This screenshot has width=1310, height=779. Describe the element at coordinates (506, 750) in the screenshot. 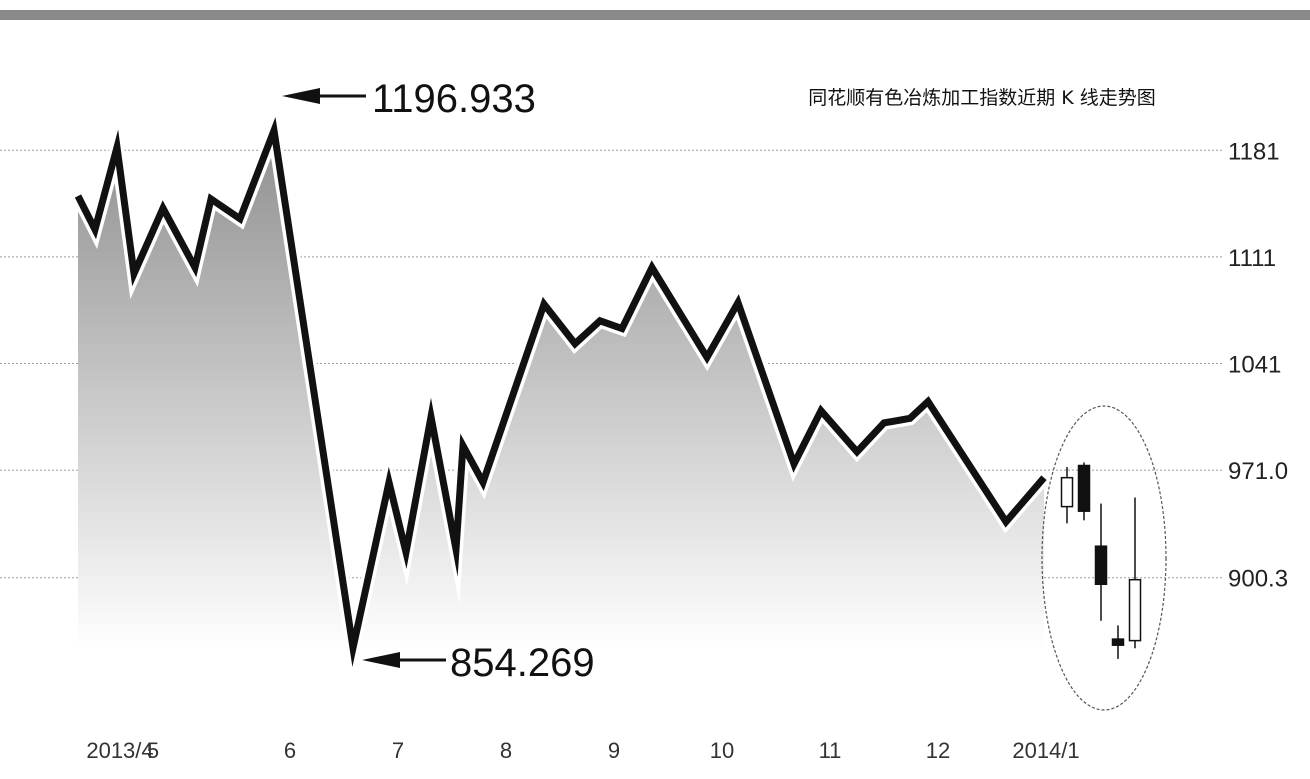

I see `x-tick-label: 8` at that location.